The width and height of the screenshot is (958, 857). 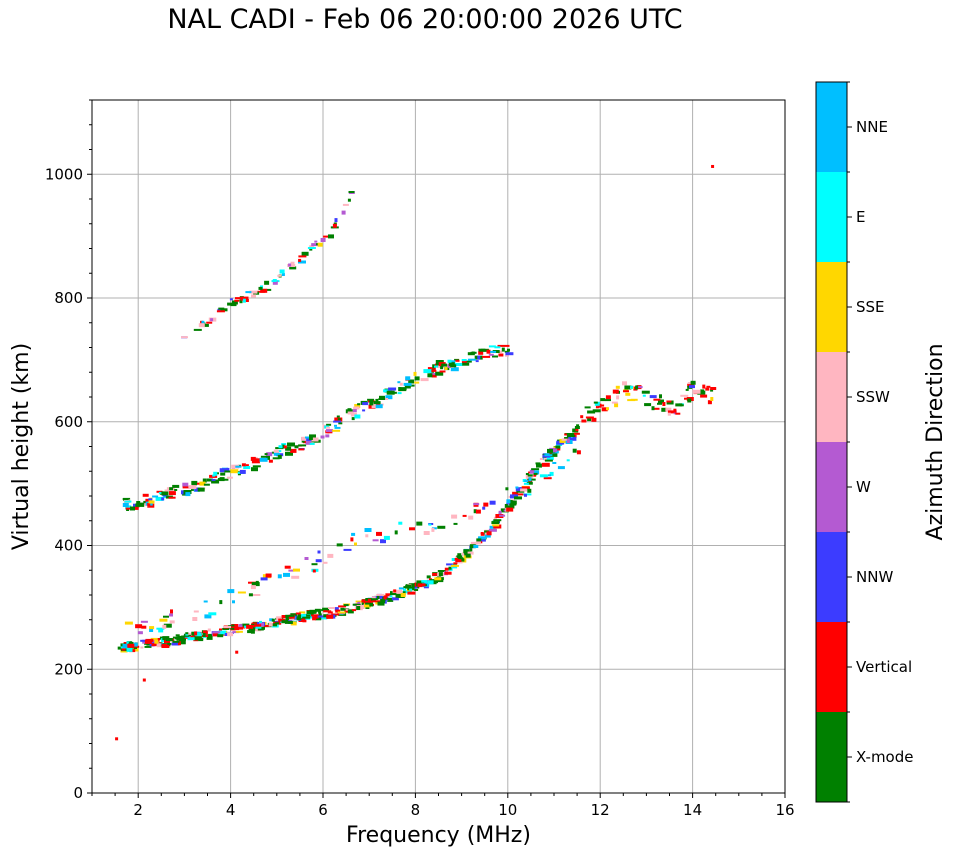 I want to click on colorbar: X-mode Vertical NNW W SSW SSE E NNE, so click(x=864, y=442).